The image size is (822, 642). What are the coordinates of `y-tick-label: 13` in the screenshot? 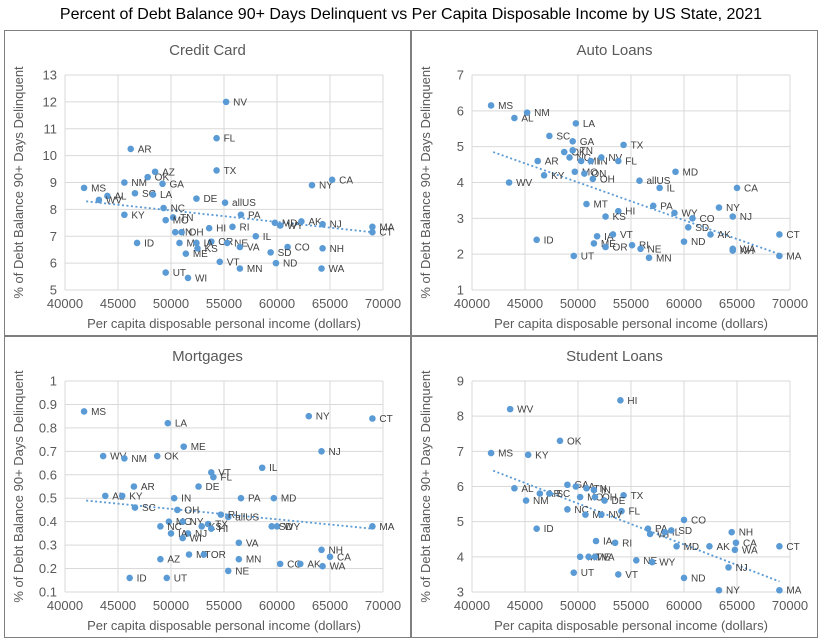 It's located at (50, 75).